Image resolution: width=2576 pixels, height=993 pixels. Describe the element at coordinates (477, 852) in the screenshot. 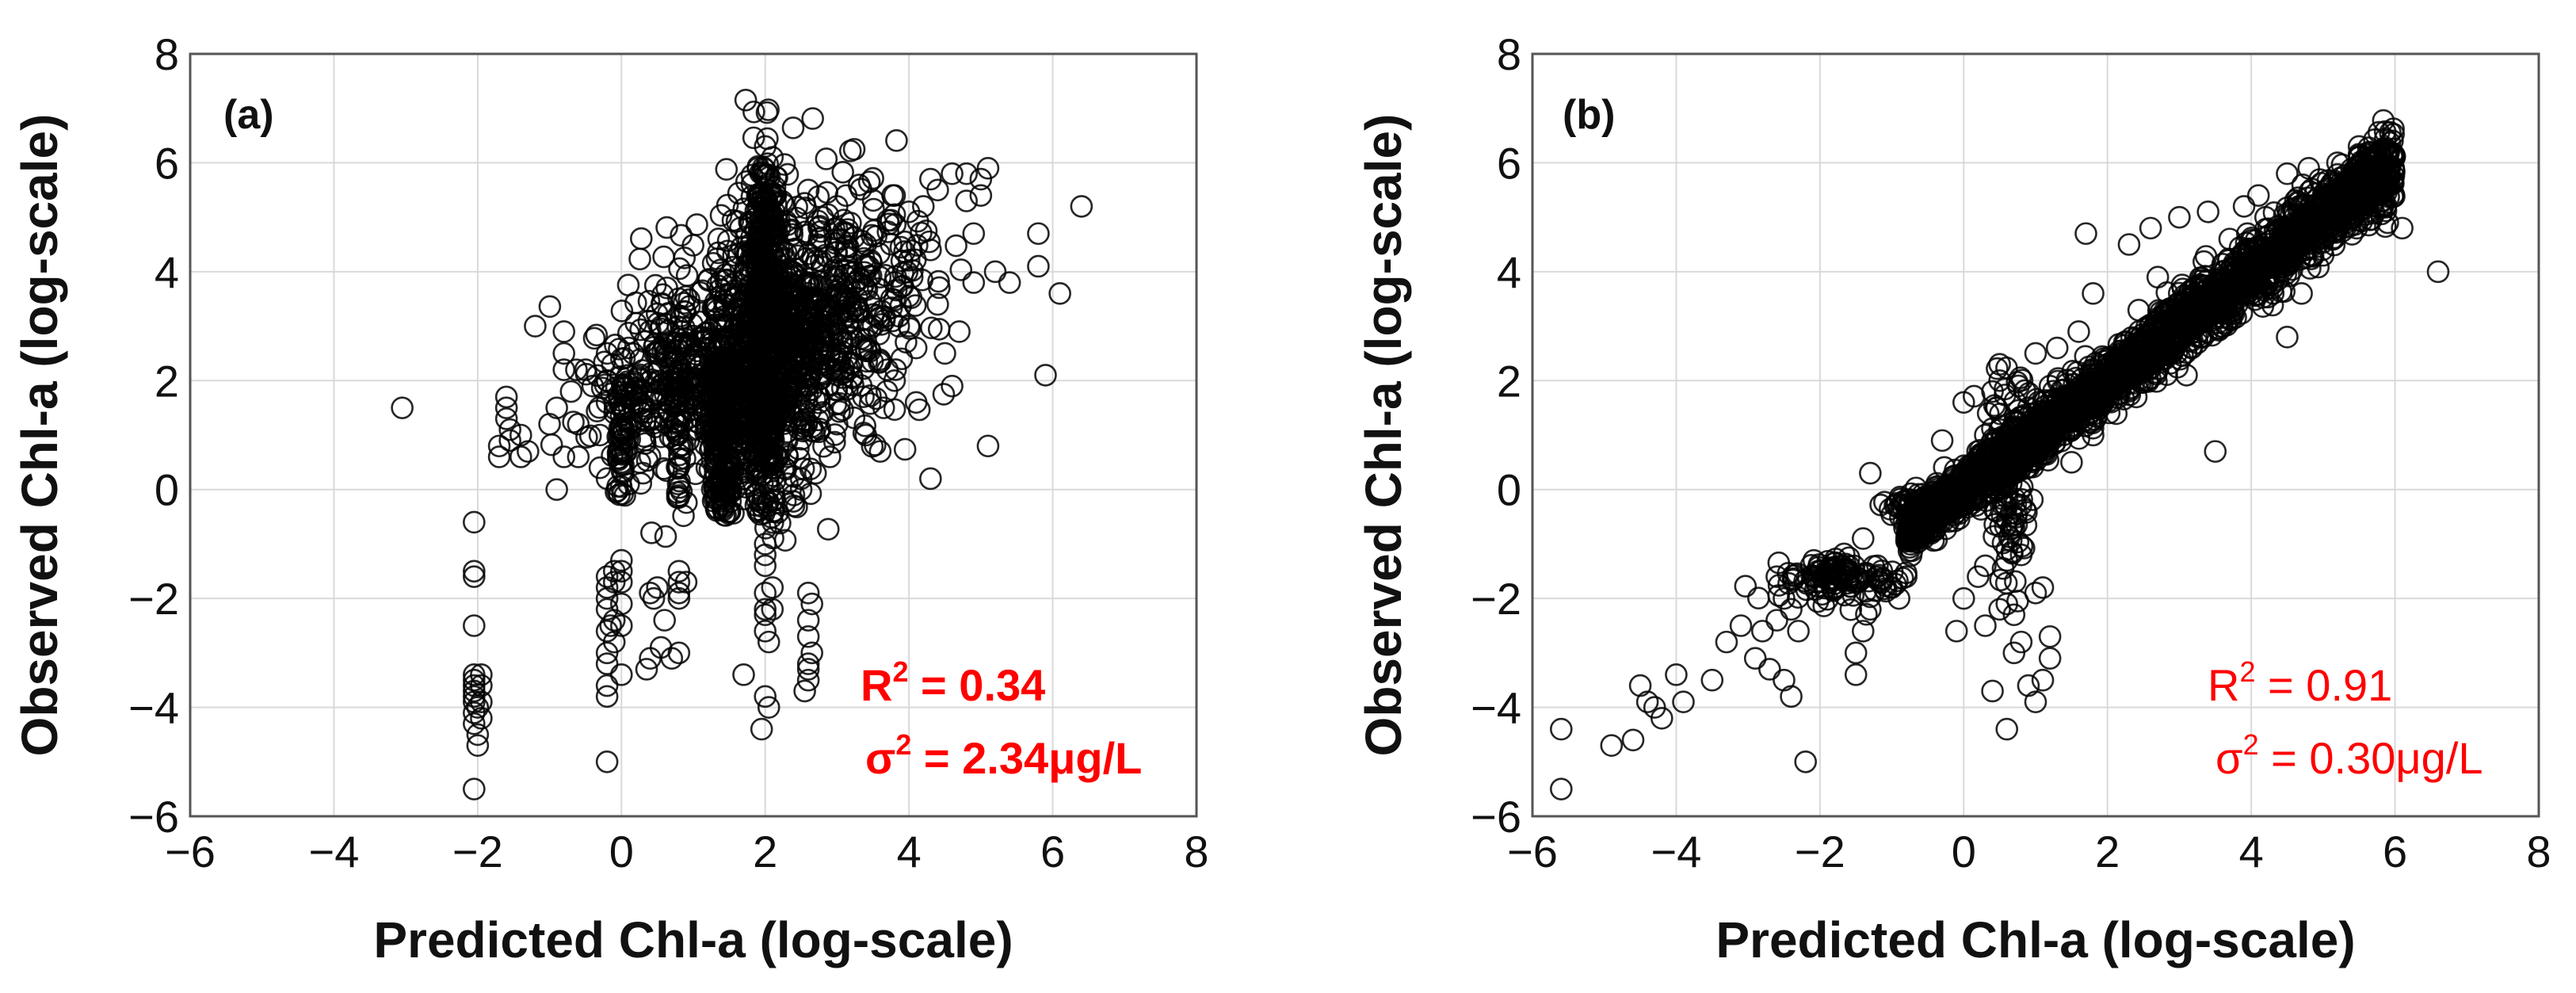

I see `panel-a-x-tick-label: −2` at that location.